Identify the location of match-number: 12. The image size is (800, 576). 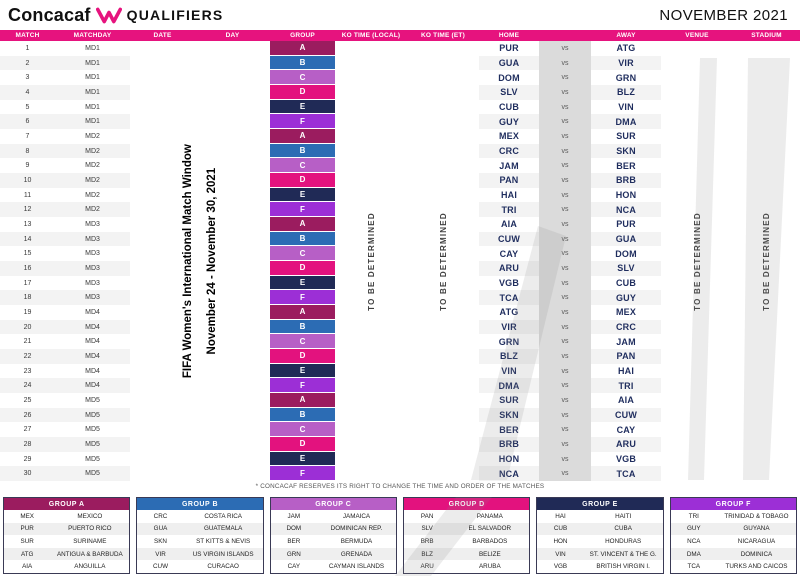
(27, 210).